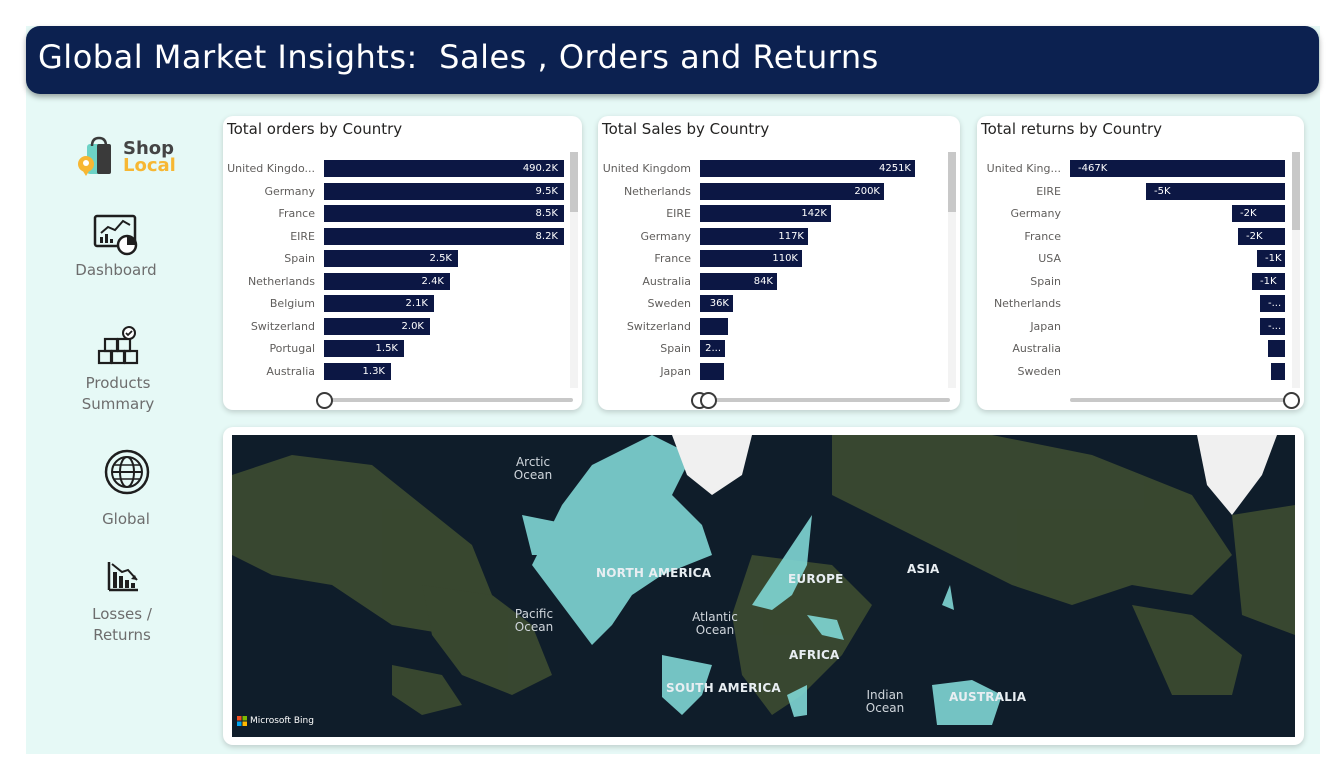 The image size is (1344, 778). Describe the element at coordinates (675, 348) in the screenshot. I see `sales-country-label: Spain` at that location.